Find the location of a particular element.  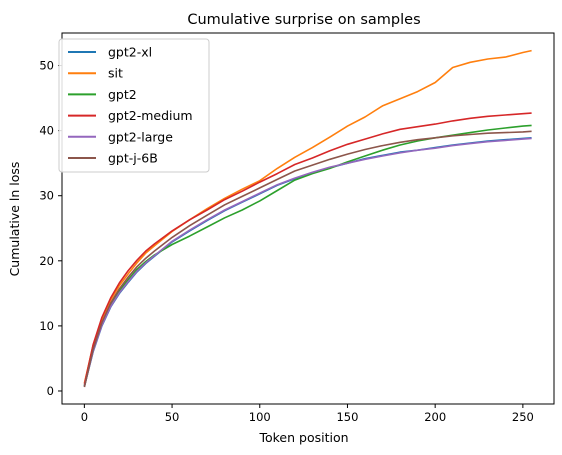

x-axis: 0 50 100 150 200 250 is located at coordinates (307, 414).